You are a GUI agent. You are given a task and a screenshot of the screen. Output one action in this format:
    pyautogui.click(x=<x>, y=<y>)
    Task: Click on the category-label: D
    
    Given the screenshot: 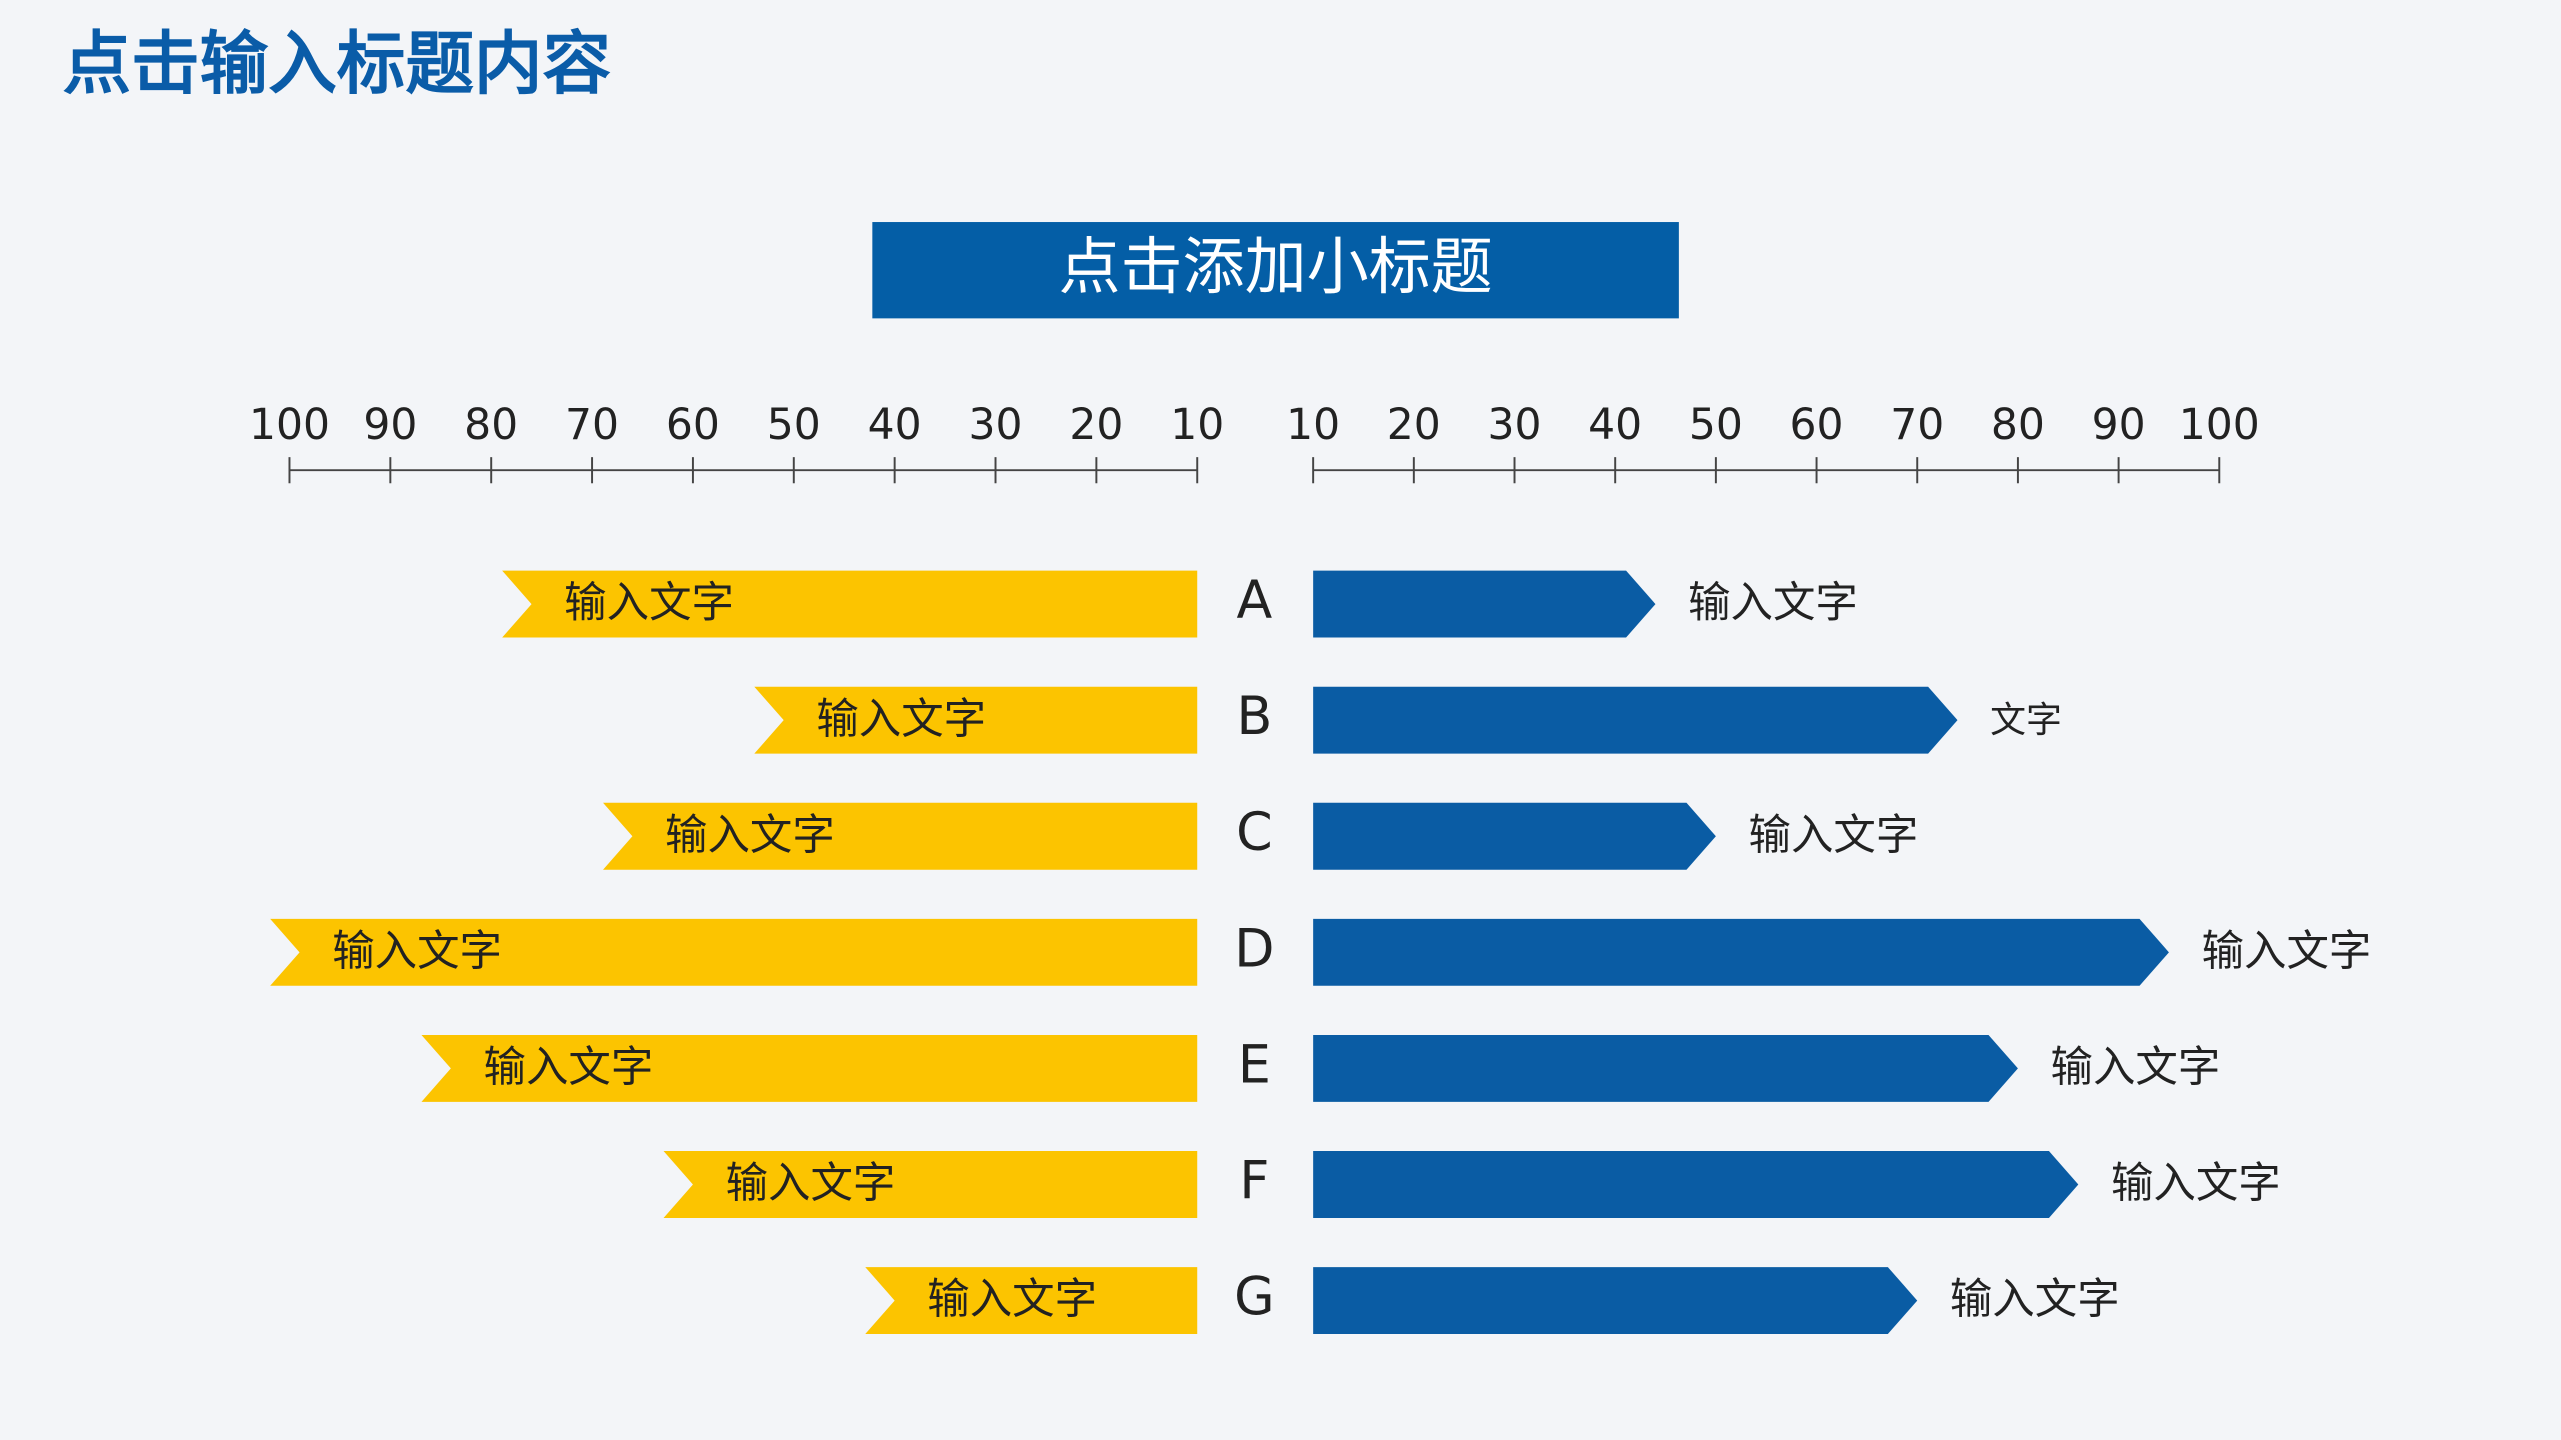 What is the action you would take?
    pyautogui.click(x=1254, y=949)
    